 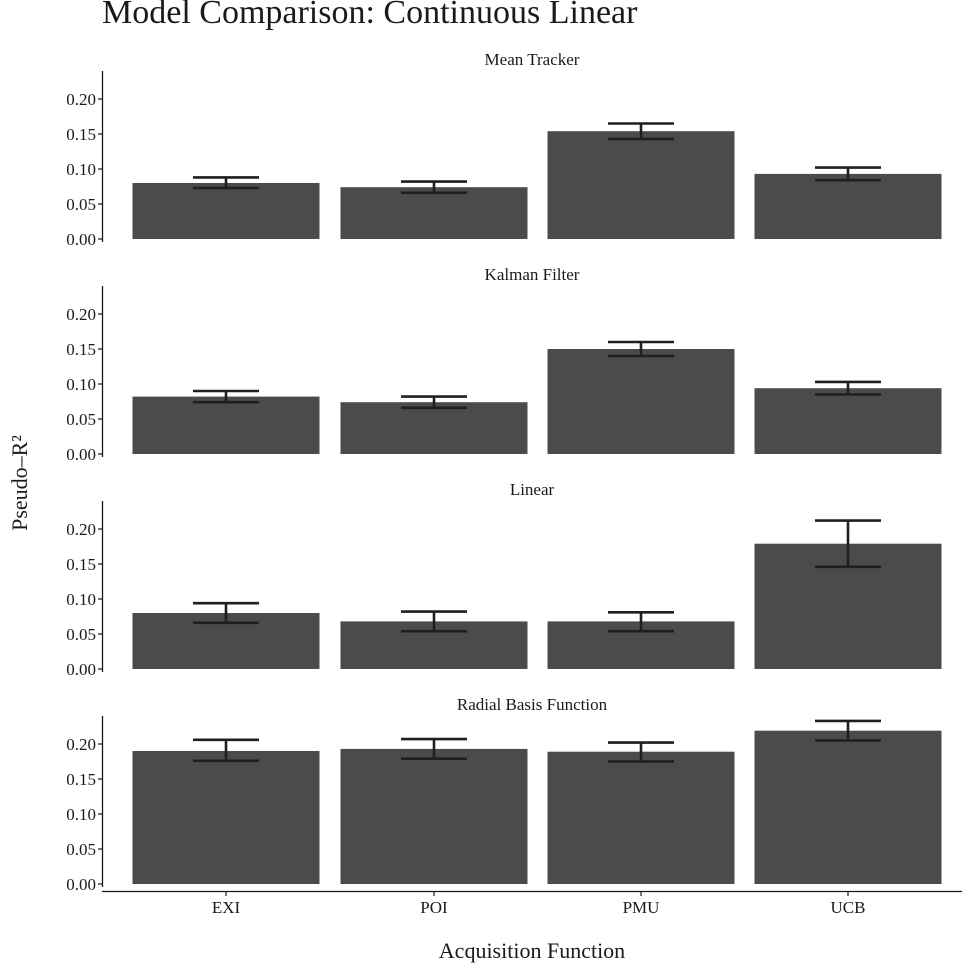 I want to click on x-tick-label: EXI, so click(x=226, y=907).